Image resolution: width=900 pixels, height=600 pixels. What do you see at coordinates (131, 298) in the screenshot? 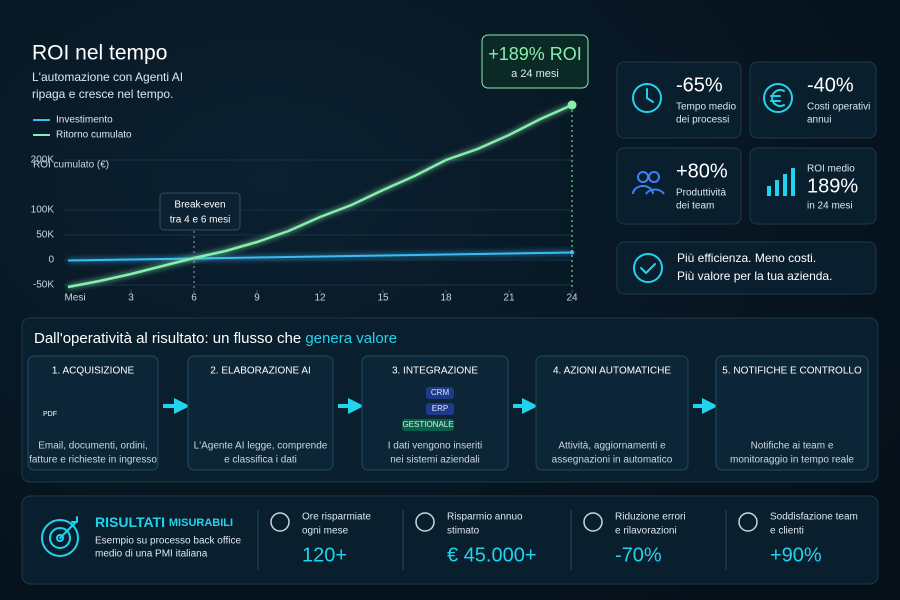
I see `x-tick-label: 3` at bounding box center [131, 298].